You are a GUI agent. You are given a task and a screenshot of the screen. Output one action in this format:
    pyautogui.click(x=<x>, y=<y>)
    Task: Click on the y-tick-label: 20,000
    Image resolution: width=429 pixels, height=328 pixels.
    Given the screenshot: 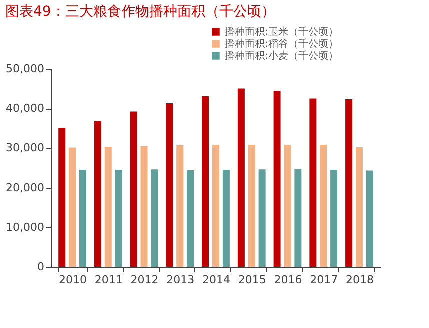 What is the action you would take?
    pyautogui.click(x=25, y=187)
    